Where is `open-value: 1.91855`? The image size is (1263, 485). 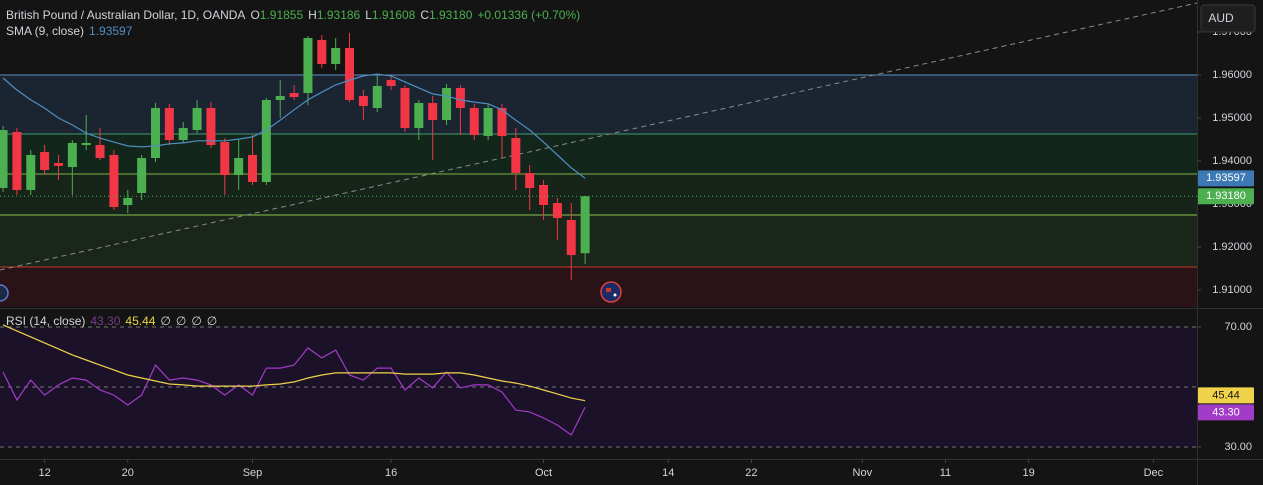
open-value: 1.91855 is located at coordinates (282, 15).